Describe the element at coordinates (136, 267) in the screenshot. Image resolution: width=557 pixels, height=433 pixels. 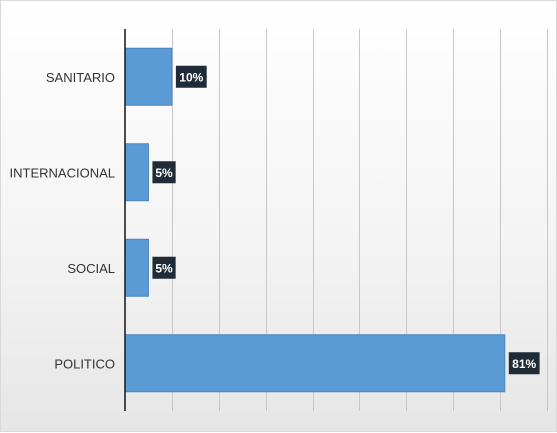
I see `bar-social` at that location.